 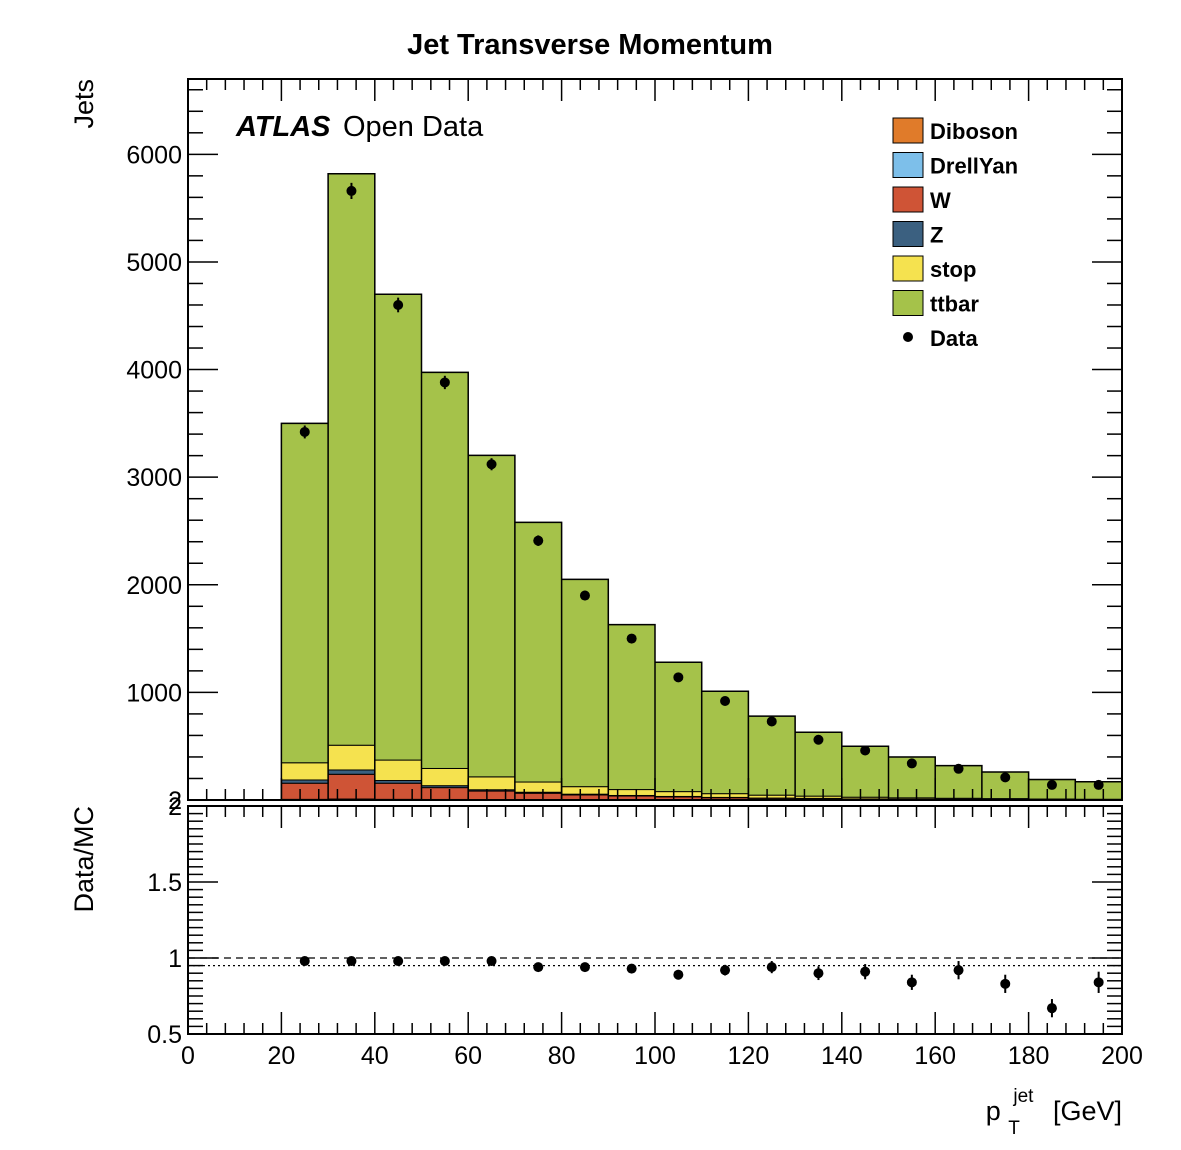 What do you see at coordinates (164, 883) in the screenshot?
I see `ratio-y-tick-label: 1.5` at bounding box center [164, 883].